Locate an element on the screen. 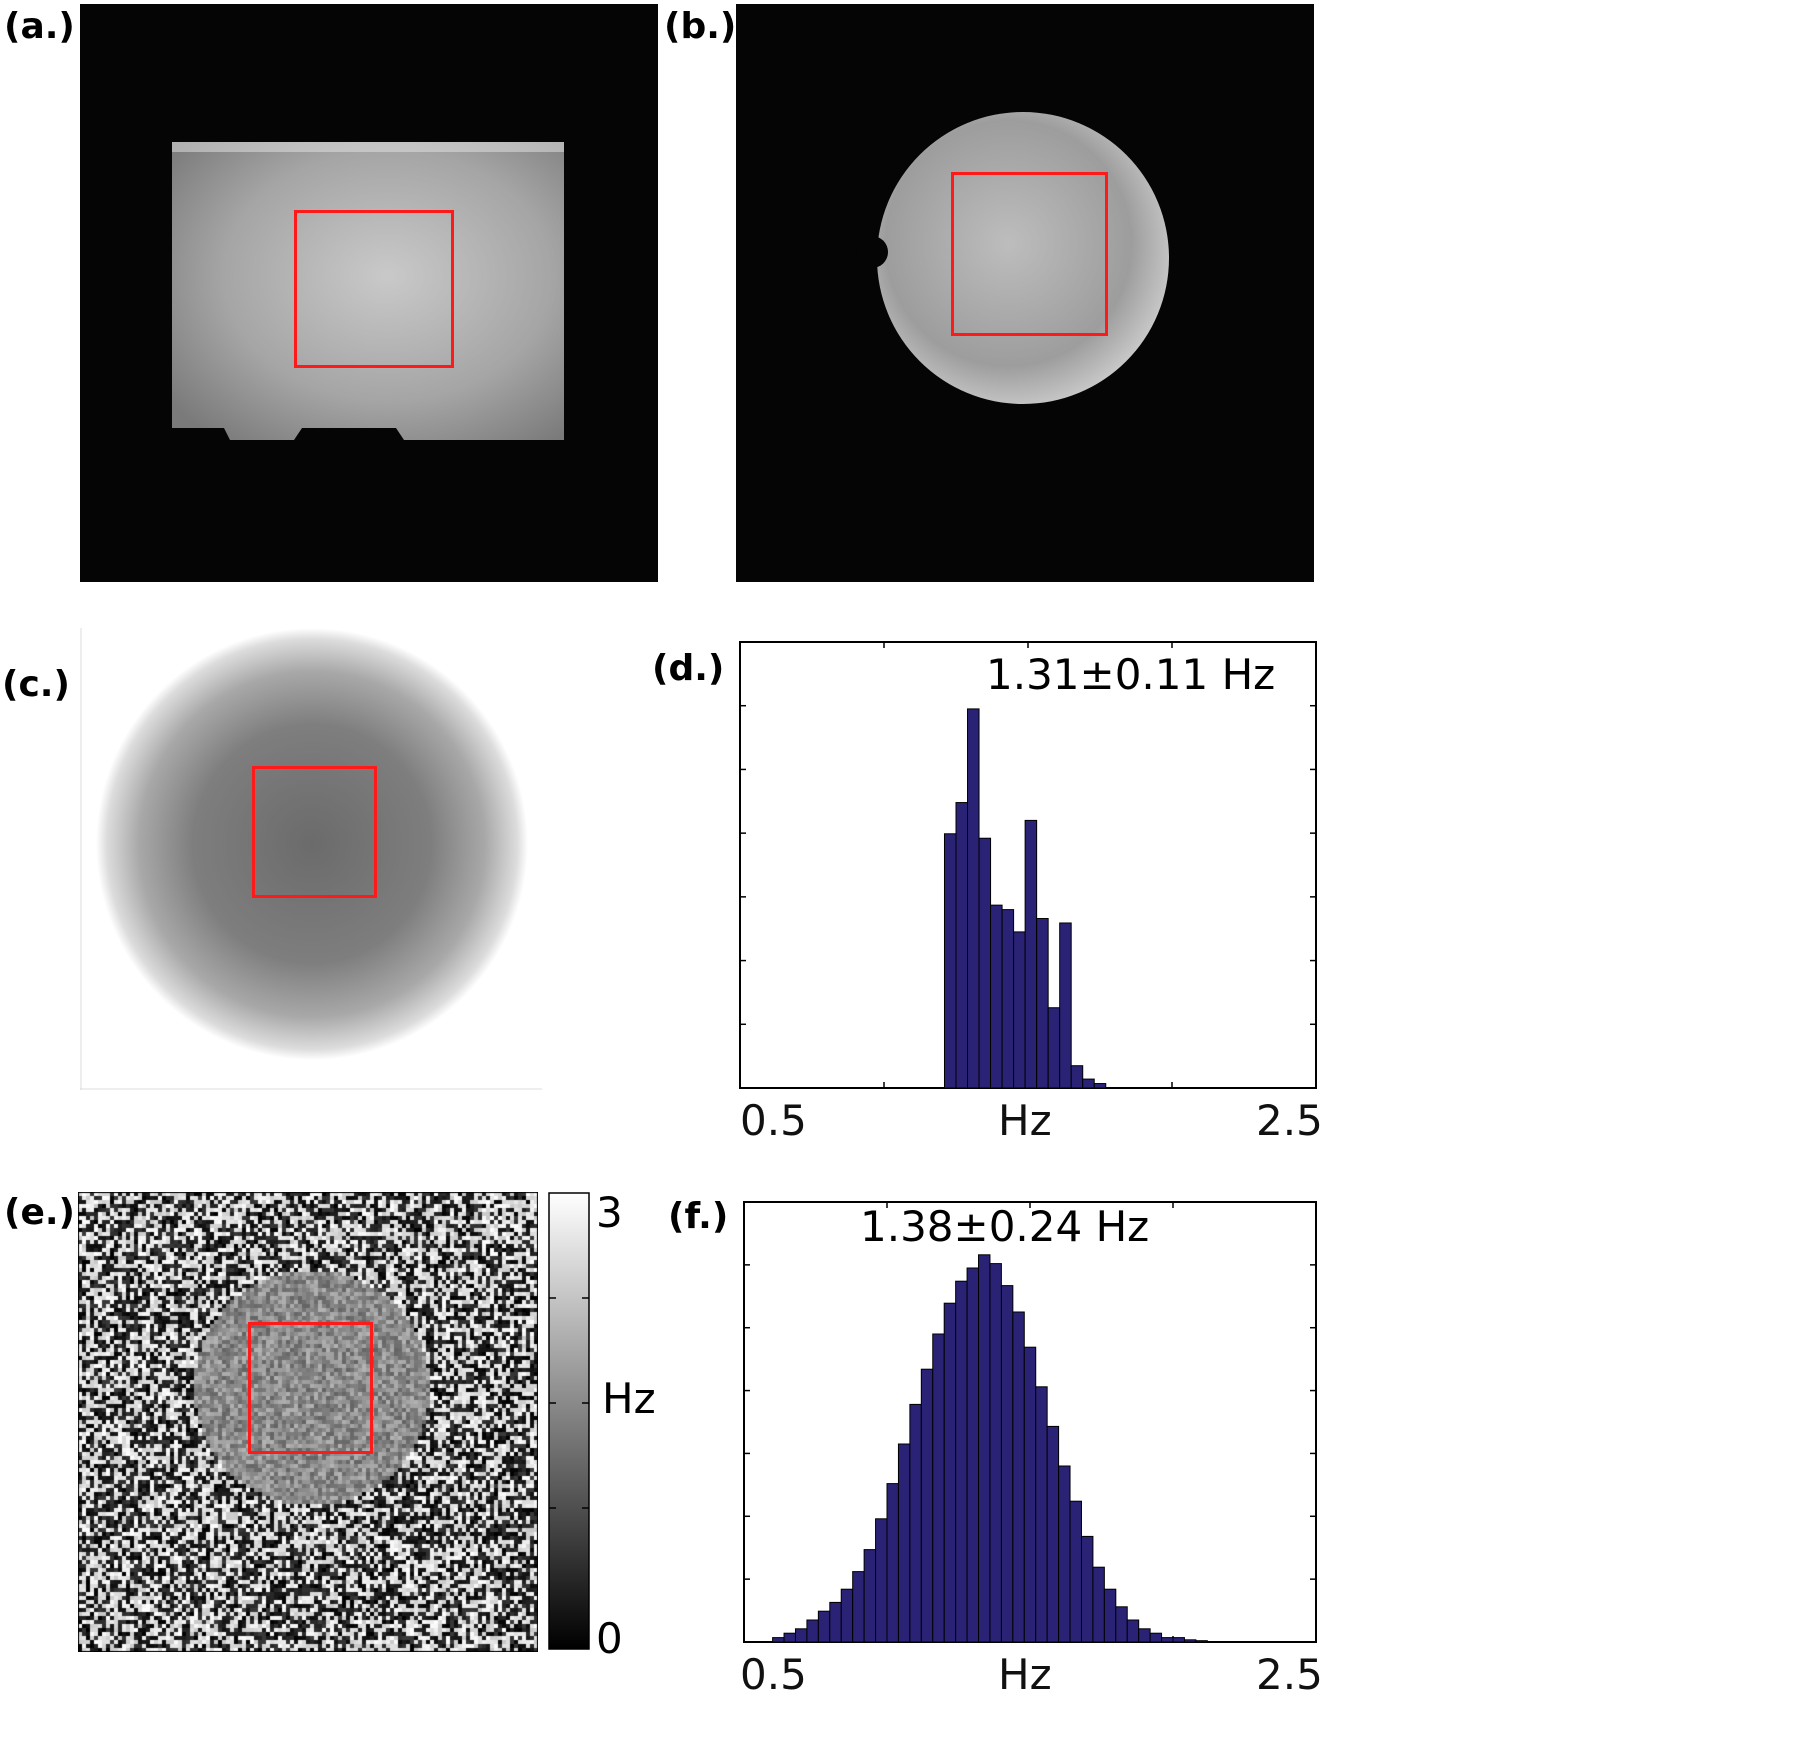 The width and height of the screenshot is (1801, 1754). histogram-d-xtick-0: 0.5 is located at coordinates (773, 1120).